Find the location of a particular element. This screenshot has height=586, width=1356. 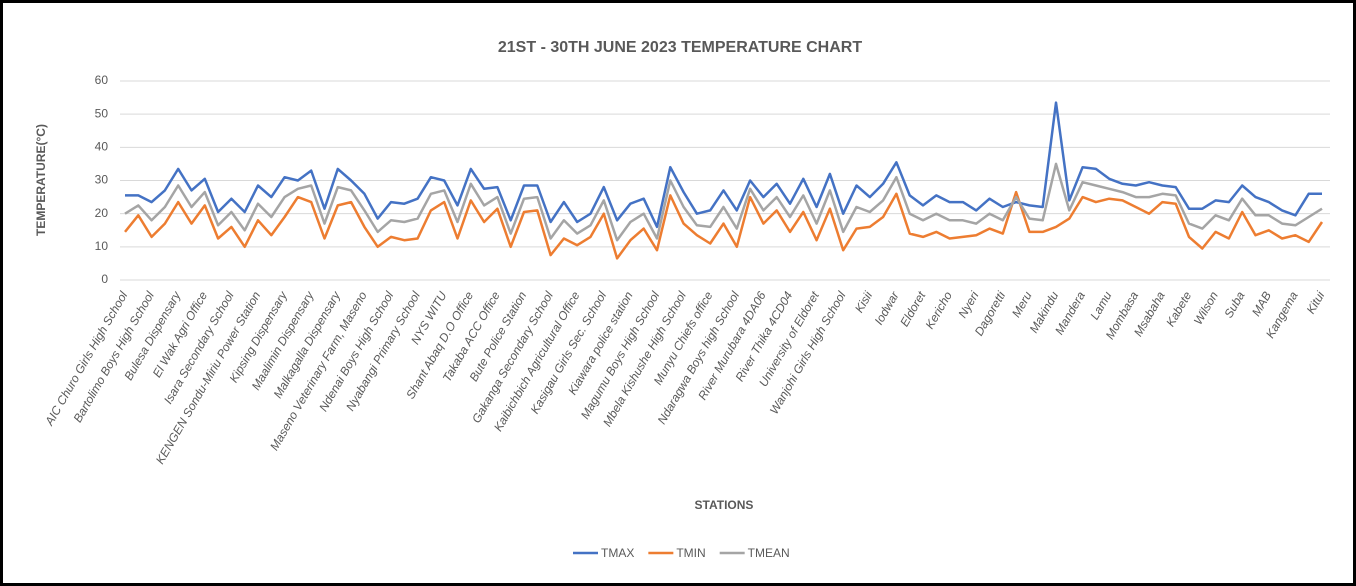

x-axis-label: STATIONS is located at coordinates (724, 505).